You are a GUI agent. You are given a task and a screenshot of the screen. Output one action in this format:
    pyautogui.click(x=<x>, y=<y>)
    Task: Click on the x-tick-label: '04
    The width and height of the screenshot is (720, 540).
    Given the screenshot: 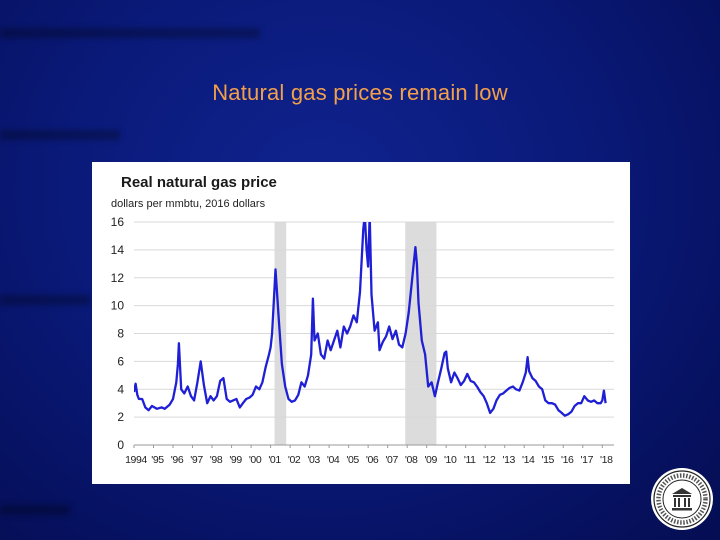 What is the action you would take?
    pyautogui.click(x=333, y=460)
    